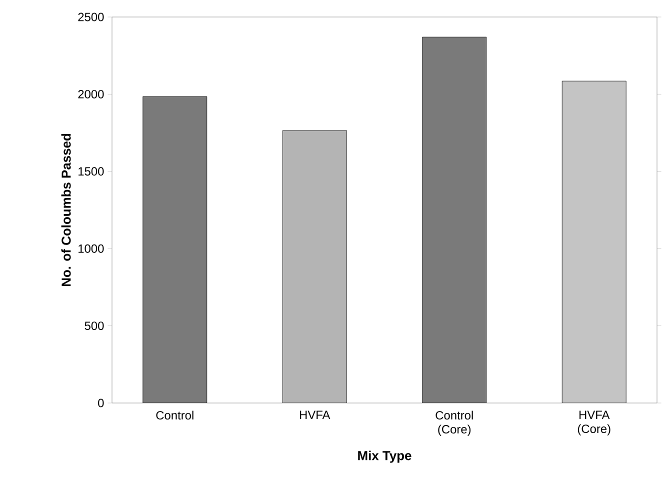 This screenshot has width=671, height=502. I want to click on y-tick-label: 500, so click(94, 326).